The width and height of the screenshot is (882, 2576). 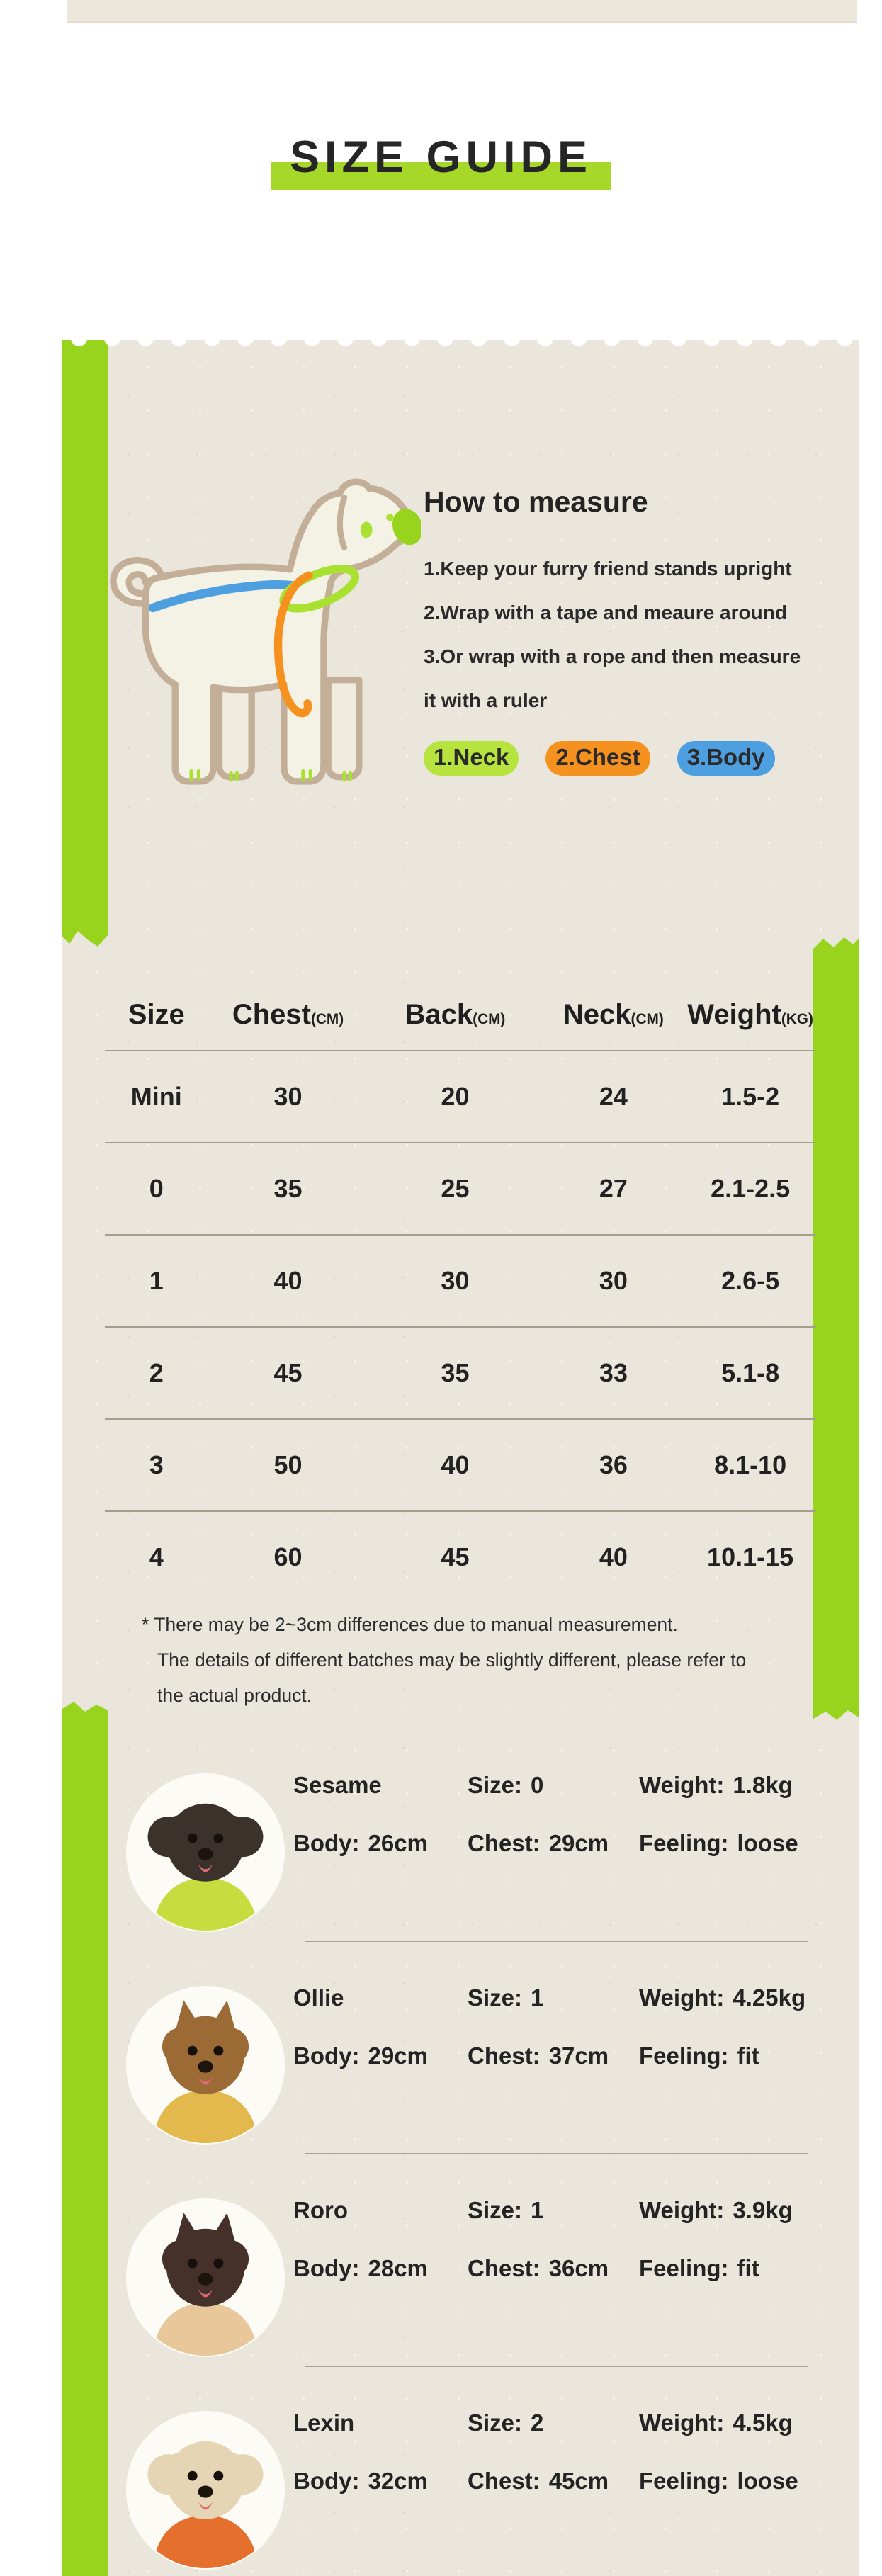 I want to click on dog-avatar-roro, so click(x=205, y=2277).